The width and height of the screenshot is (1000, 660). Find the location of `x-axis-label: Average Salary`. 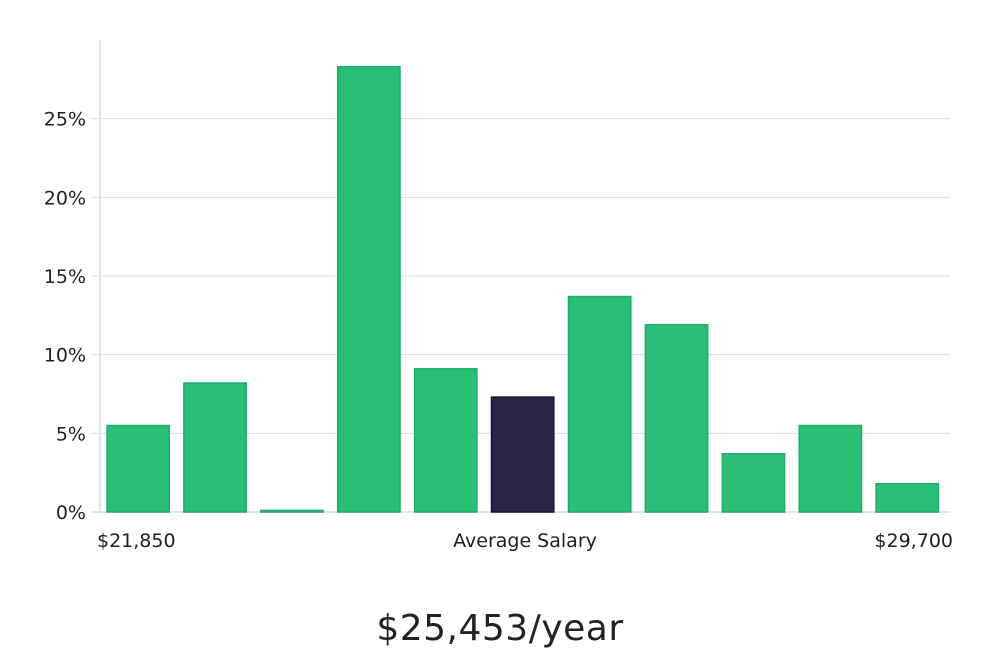

x-axis-label: Average Salary is located at coordinates (525, 541).